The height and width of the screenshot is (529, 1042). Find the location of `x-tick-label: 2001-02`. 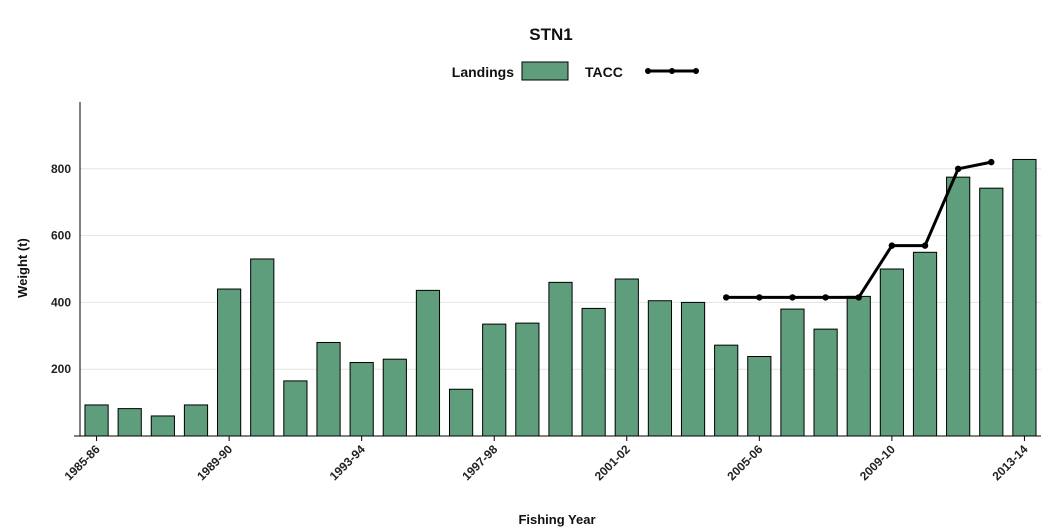

x-tick-label: 2001-02 is located at coordinates (612, 462).